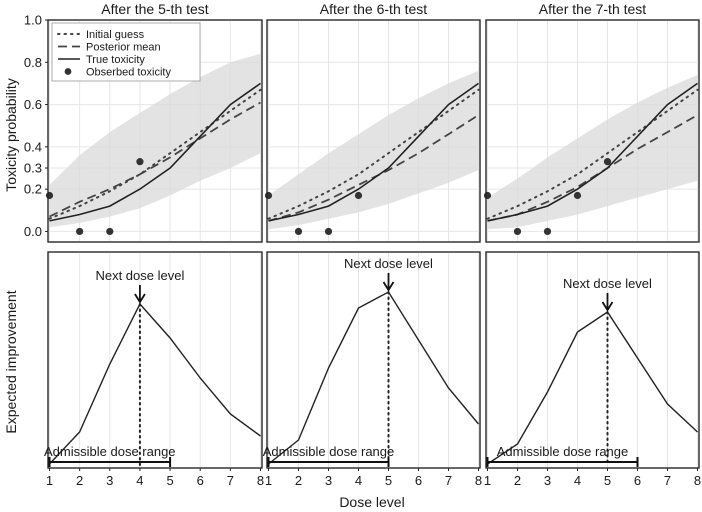  What do you see at coordinates (33, 168) in the screenshot?
I see `y-tick-label: 0.3` at bounding box center [33, 168].